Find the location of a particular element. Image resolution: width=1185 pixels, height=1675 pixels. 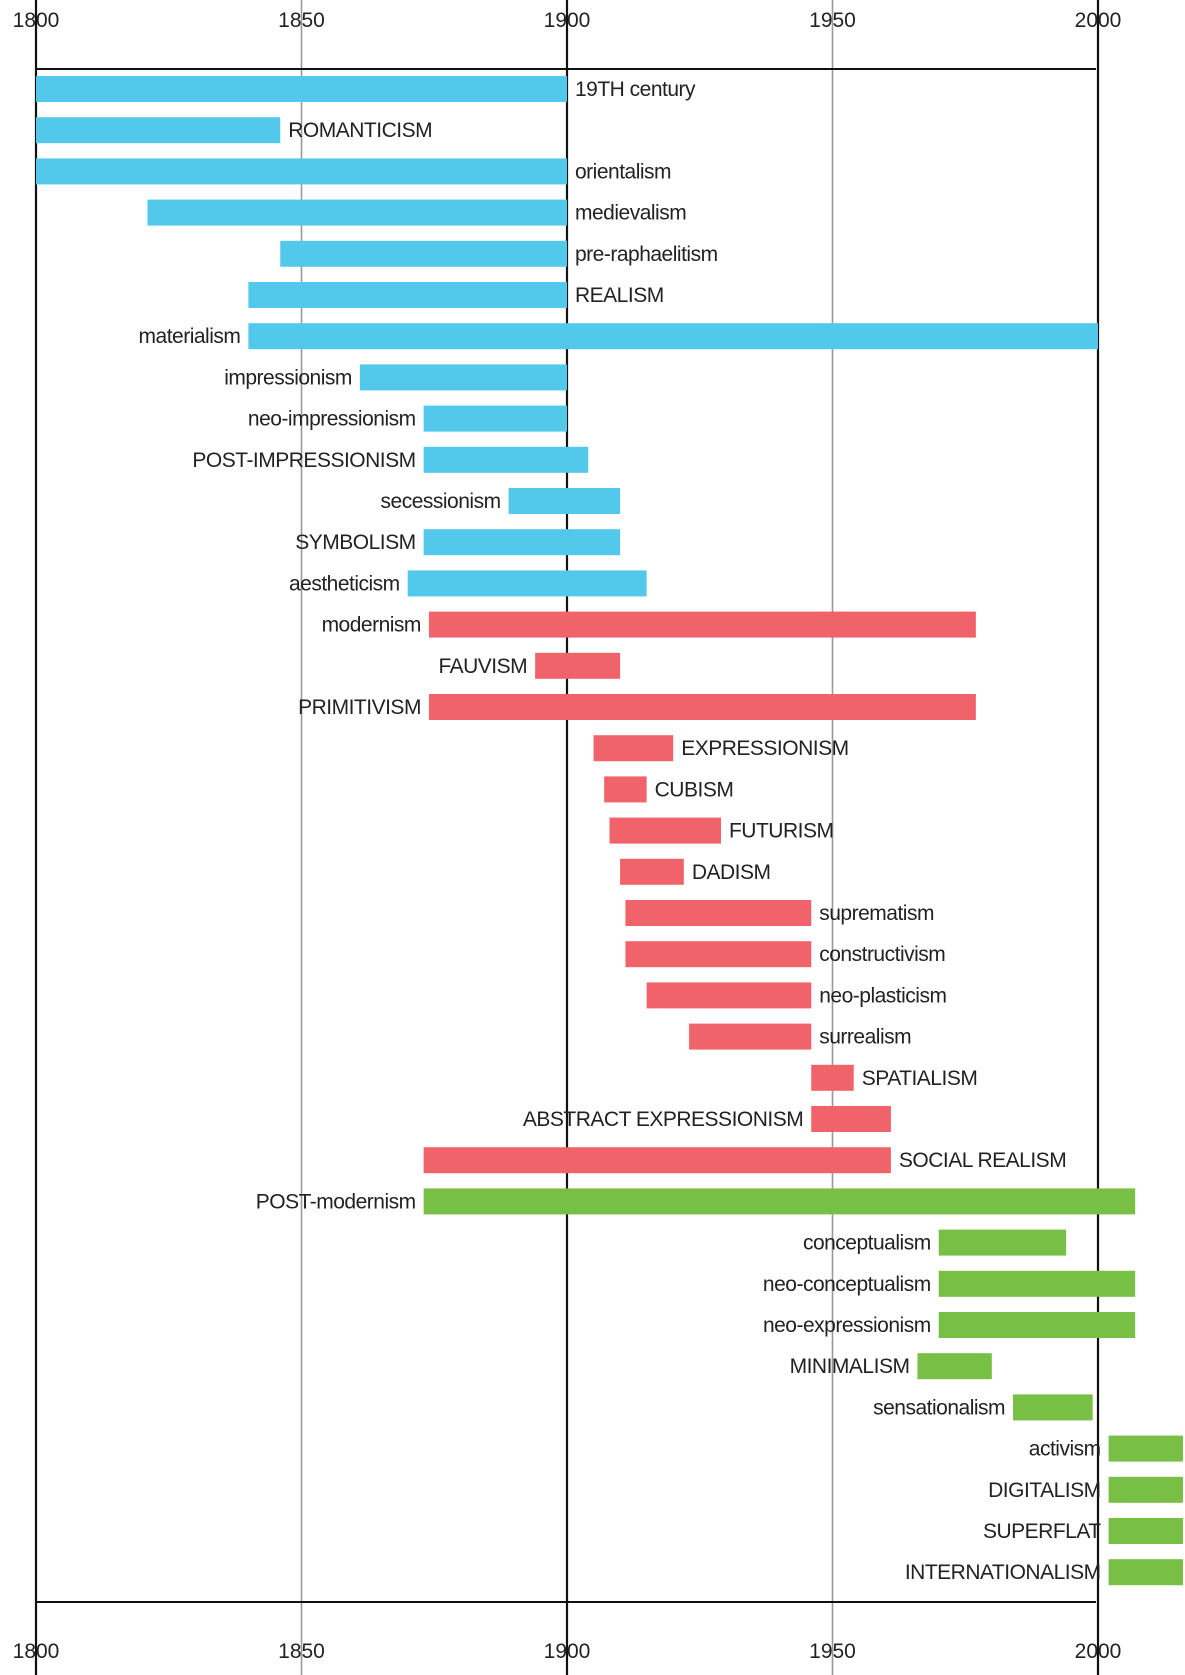

bottom-tick-label-1850: 1850 is located at coordinates (301, 1651).